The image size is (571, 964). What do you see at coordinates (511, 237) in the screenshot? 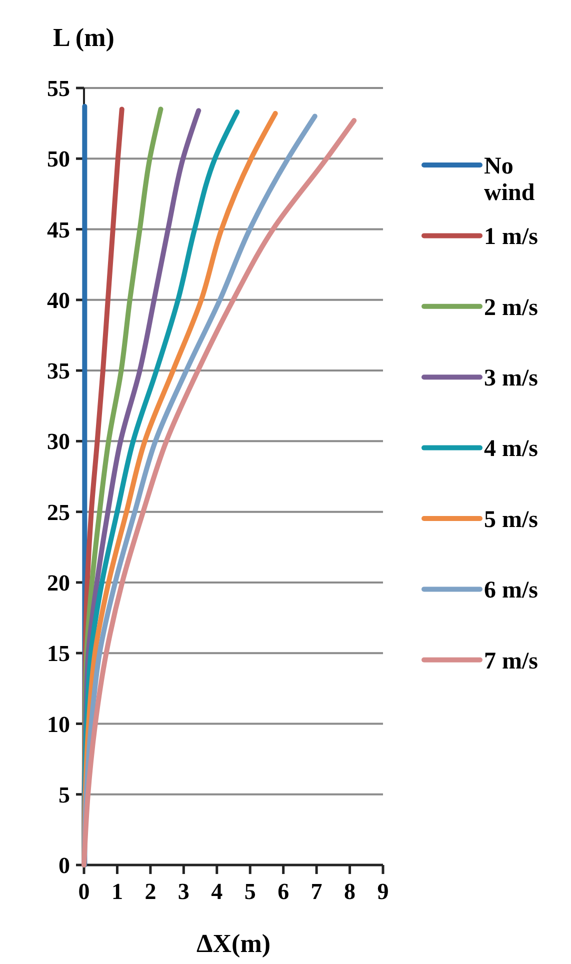
I see `legend-label: 1 m/s` at bounding box center [511, 237].